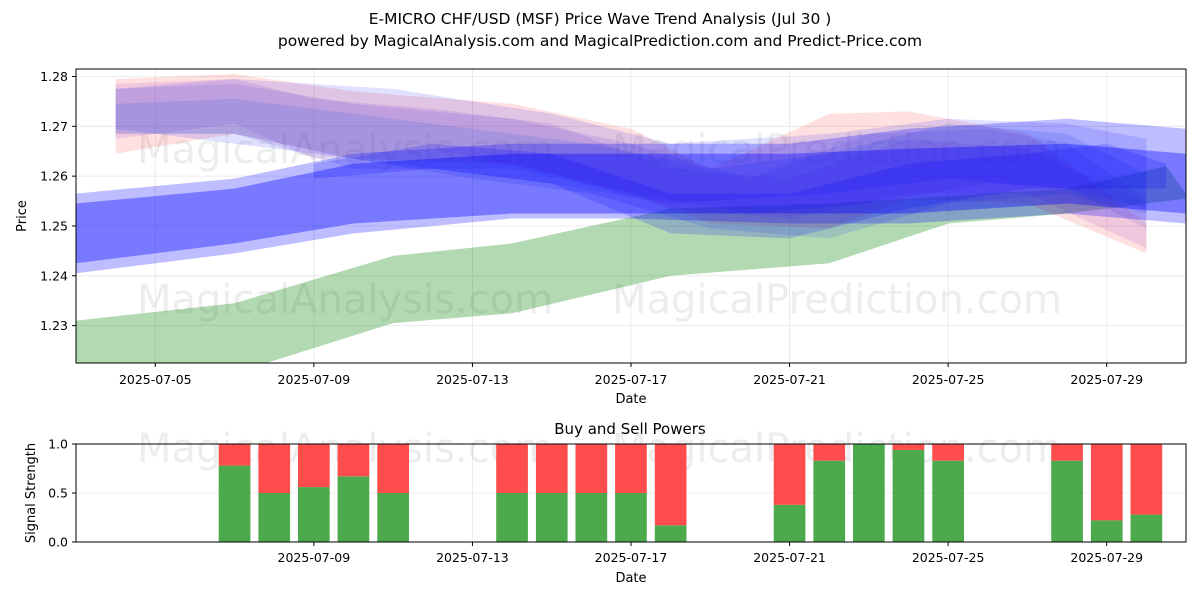 The image size is (1200, 600). I want to click on price-x-tick-label: 2025-07-05, so click(155, 379).